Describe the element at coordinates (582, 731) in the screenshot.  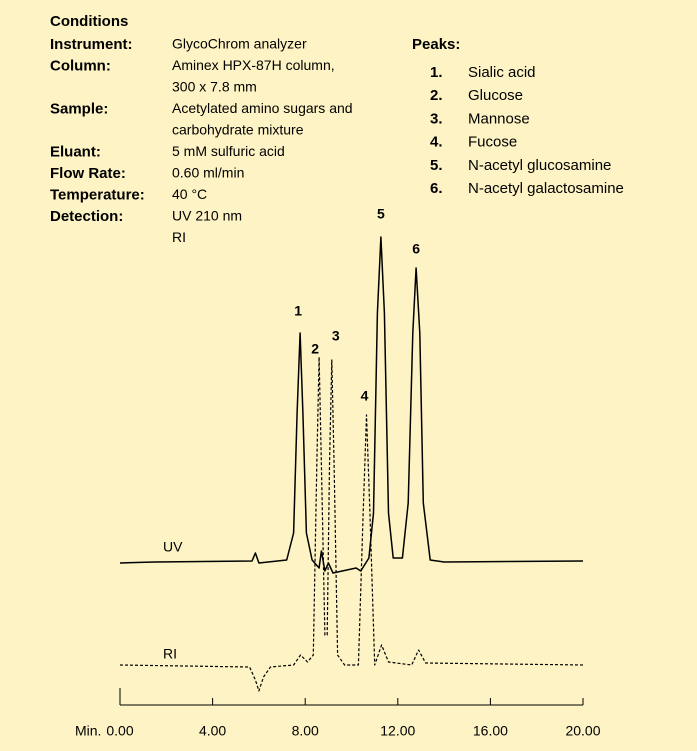
I see `x-tick-label: 20.00` at that location.